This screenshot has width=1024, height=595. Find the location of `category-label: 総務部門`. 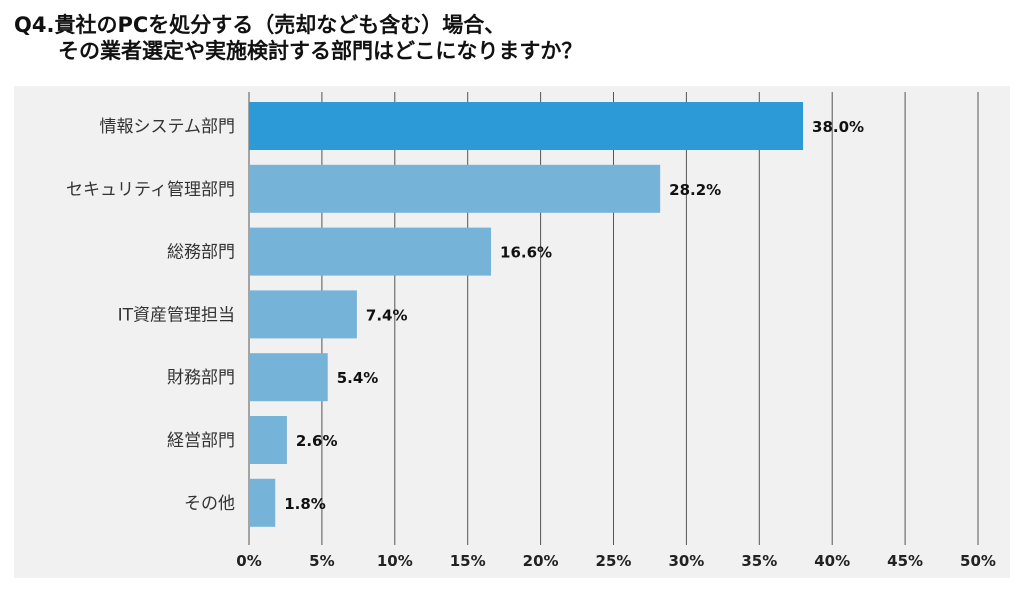

category-label: 総務部門 is located at coordinates (201, 253).